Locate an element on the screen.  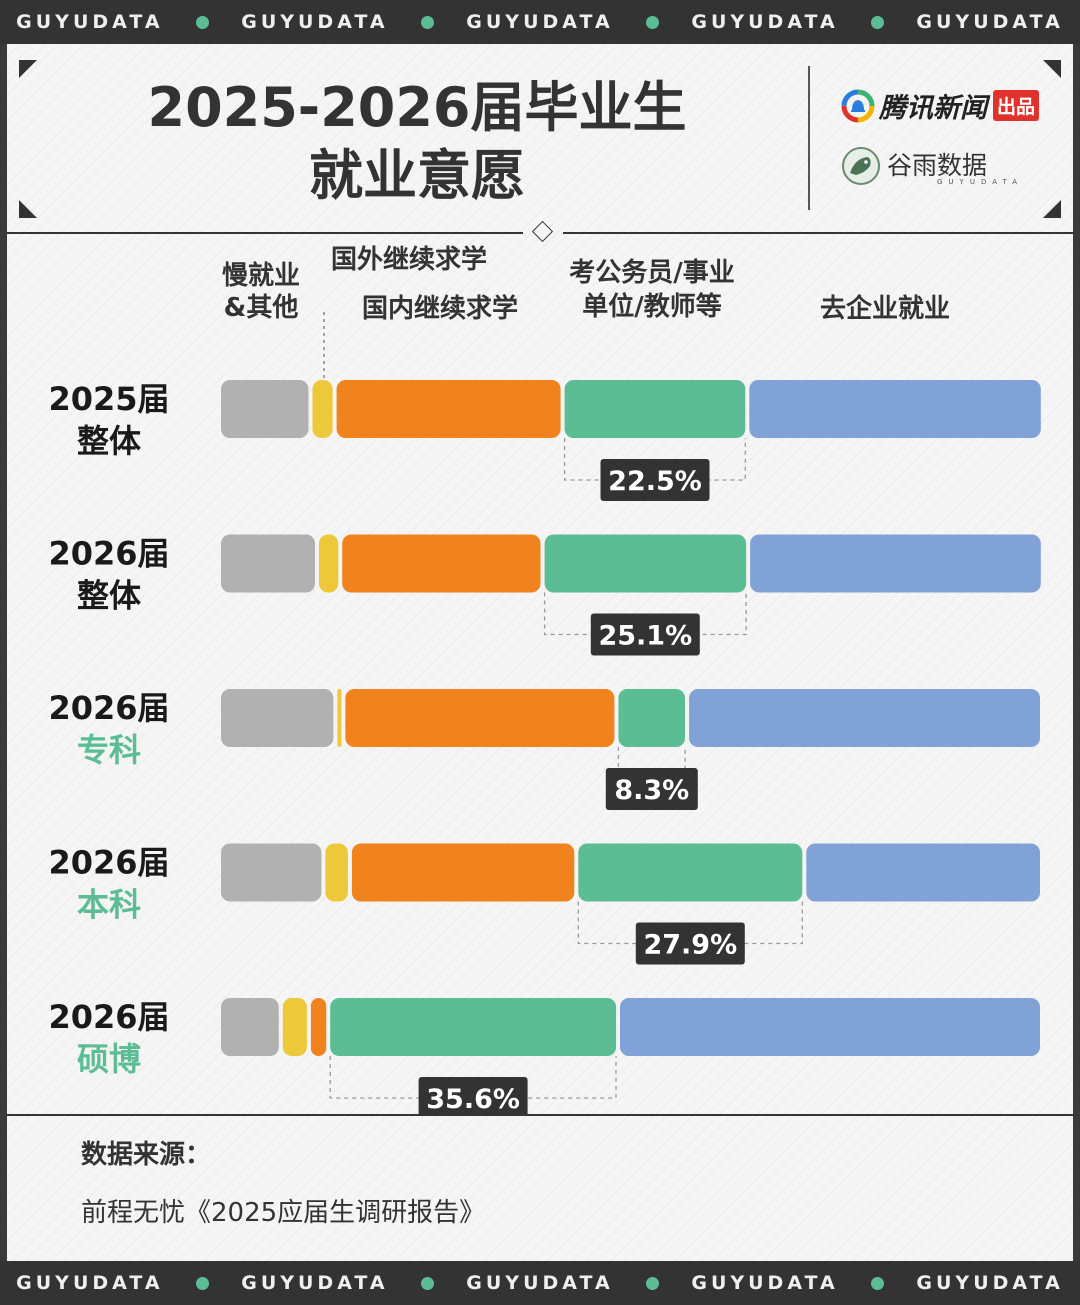
legend-label-slow_other: &其他 is located at coordinates (261, 308).